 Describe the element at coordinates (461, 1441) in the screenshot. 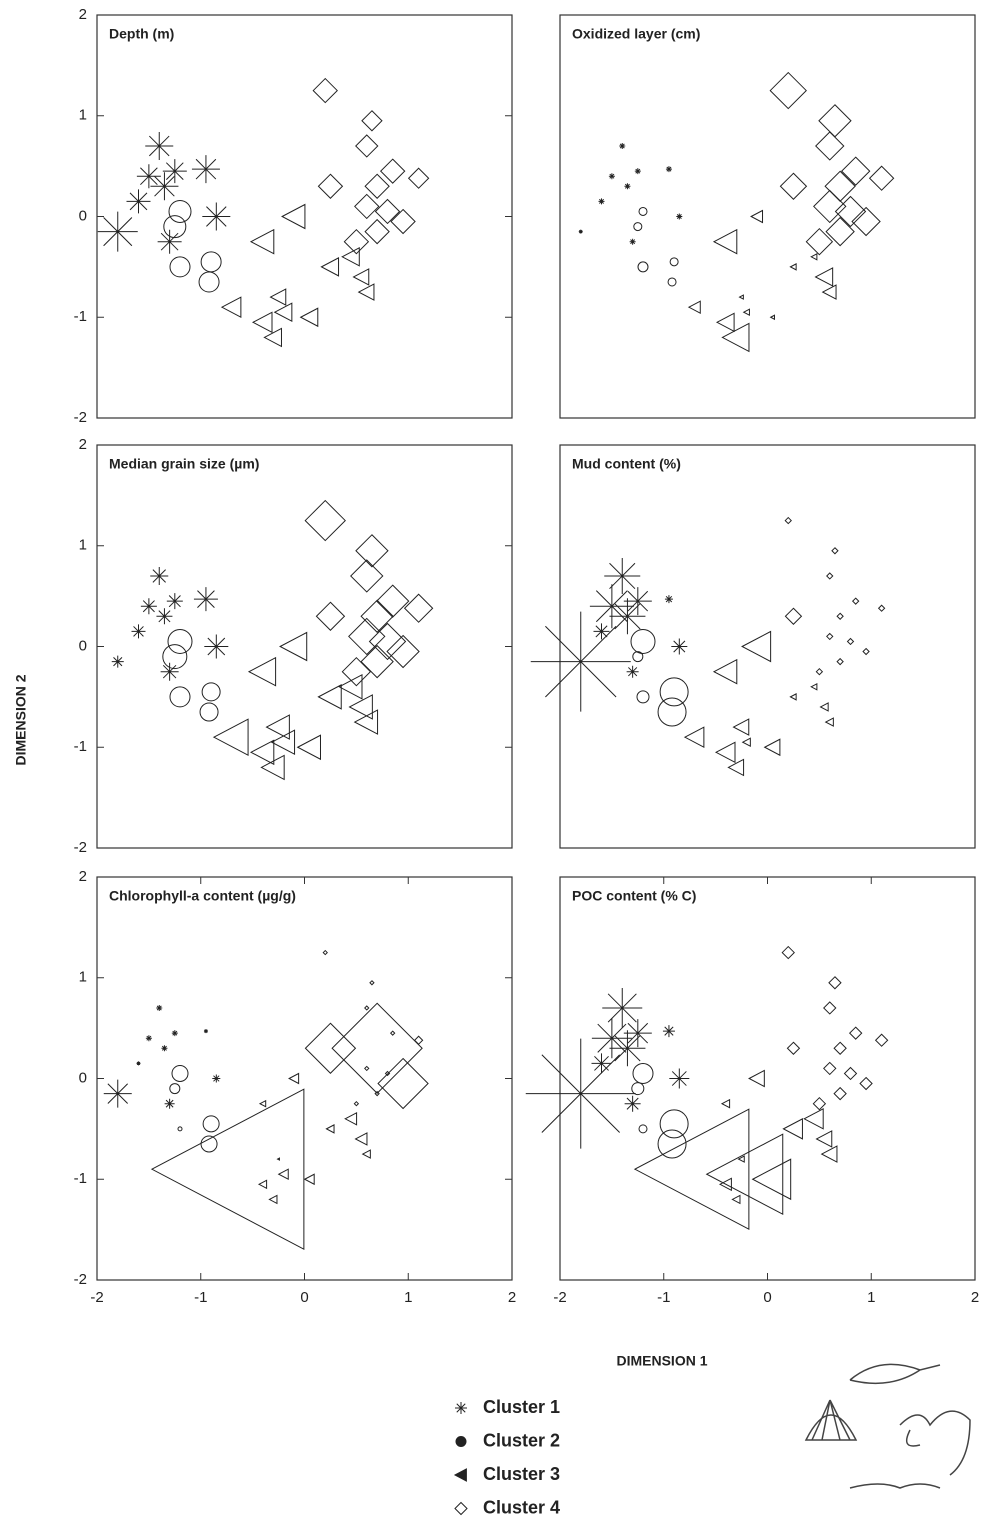

I see `legend-marker` at that location.